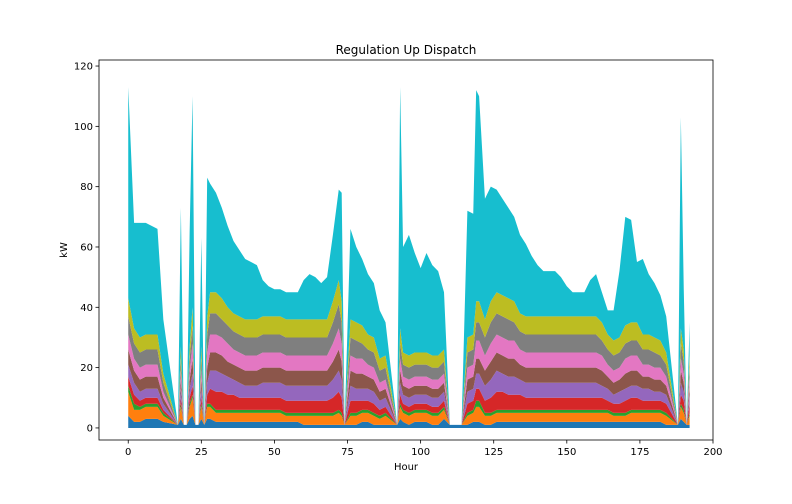 Image resolution: width=792 pixels, height=504 pixels. Describe the element at coordinates (347, 452) in the screenshot. I see `x-tick-label: 75` at that location.